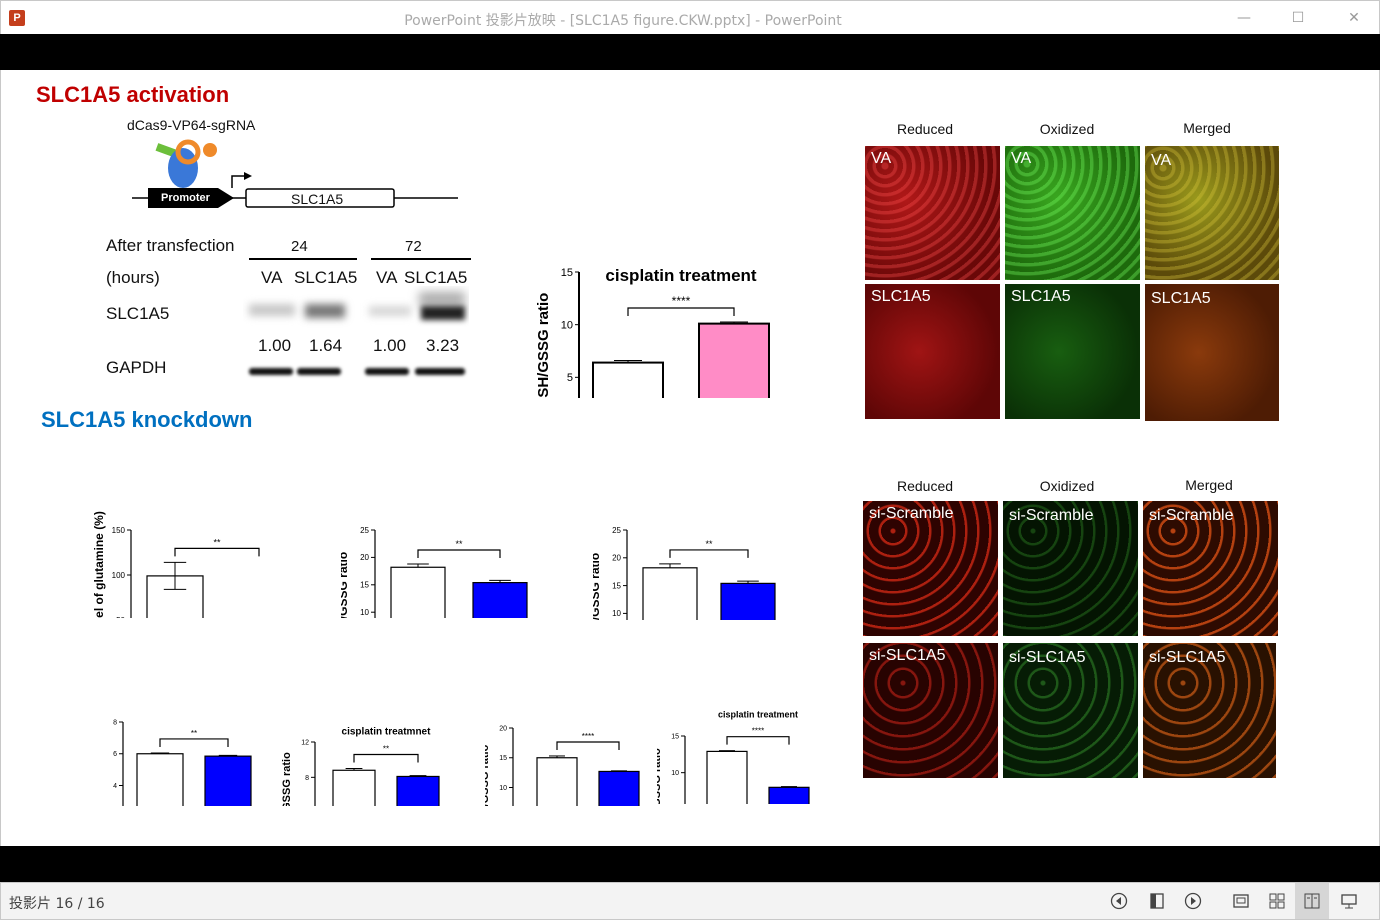 This screenshot has width=1380, height=920. Describe the element at coordinates (120, 617) in the screenshot. I see `y-tick-label: 50` at that location.